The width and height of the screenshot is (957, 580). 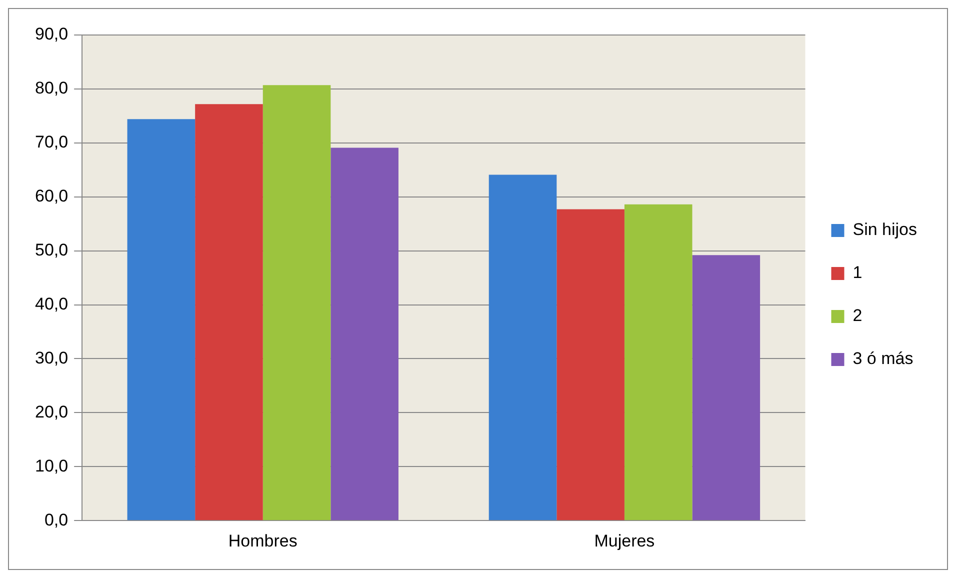 What do you see at coordinates (51, 412) in the screenshot?
I see `y-tick-label: 20,0` at bounding box center [51, 412].